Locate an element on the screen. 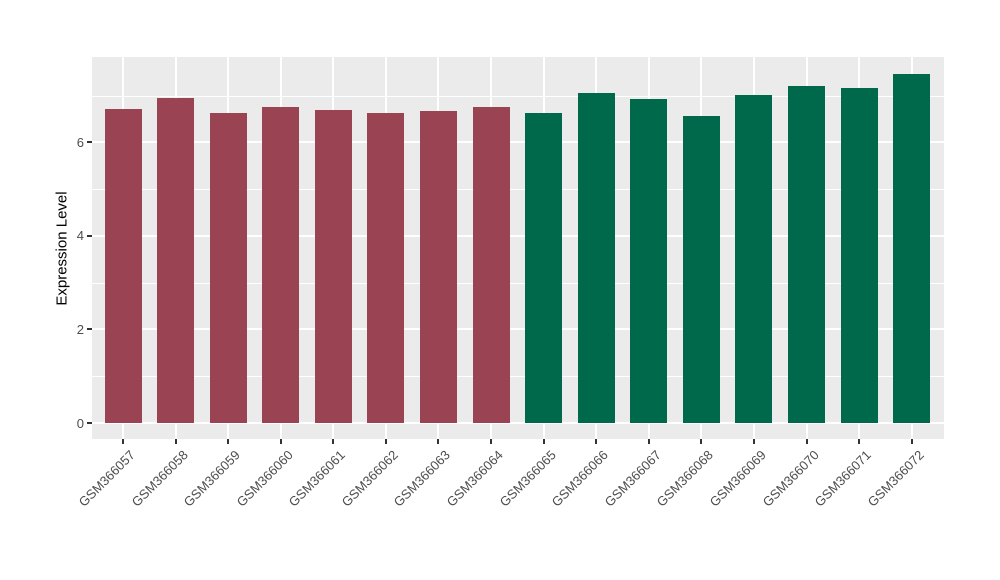 This screenshot has height=580, width=1000. y-tick-label: 4 is located at coordinates (80, 236).